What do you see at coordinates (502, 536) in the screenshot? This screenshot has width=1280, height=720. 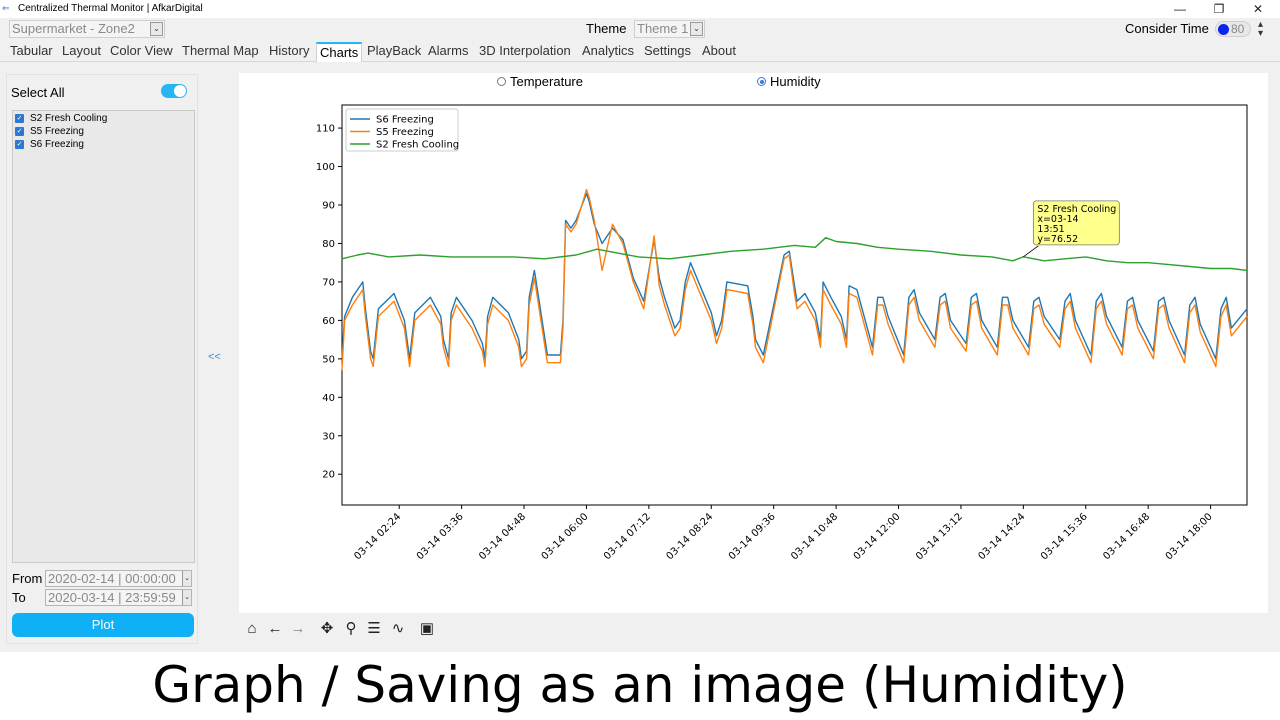 I see `x-tick-label: 03-14 04:48` at bounding box center [502, 536].